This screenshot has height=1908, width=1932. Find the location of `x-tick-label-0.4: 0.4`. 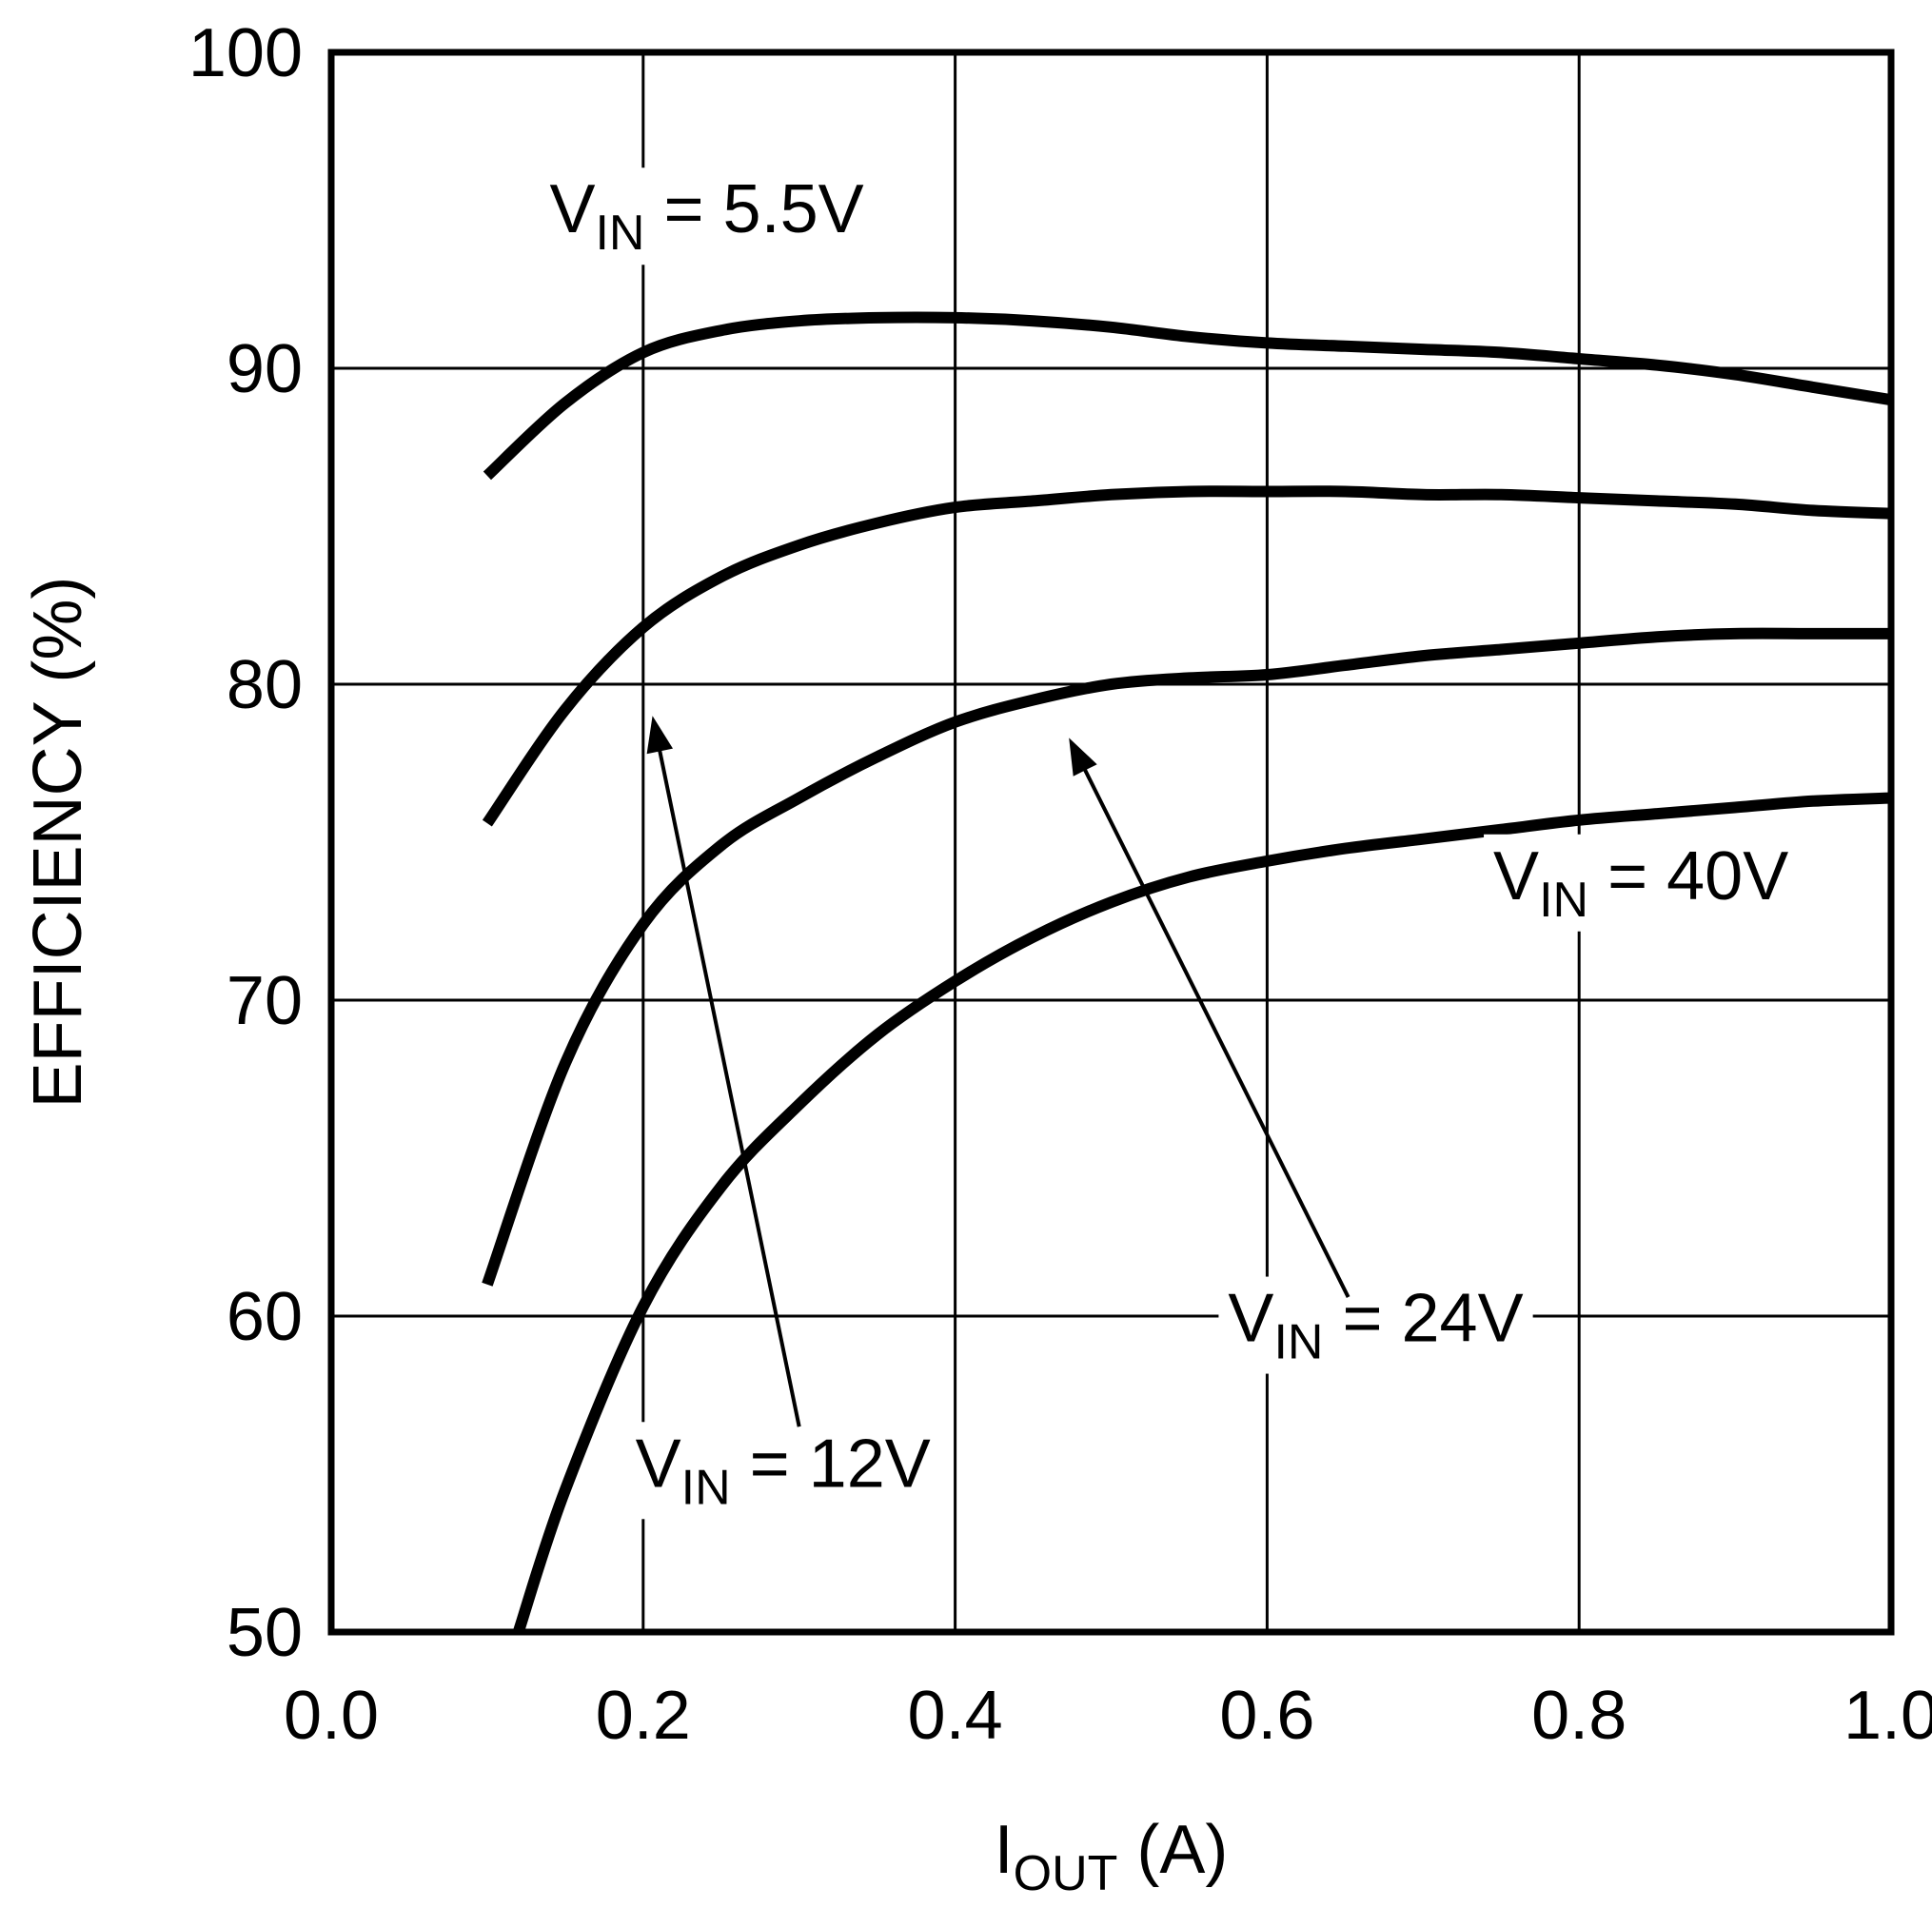

x-tick-label-0.4: 0.4 is located at coordinates (956, 1716).